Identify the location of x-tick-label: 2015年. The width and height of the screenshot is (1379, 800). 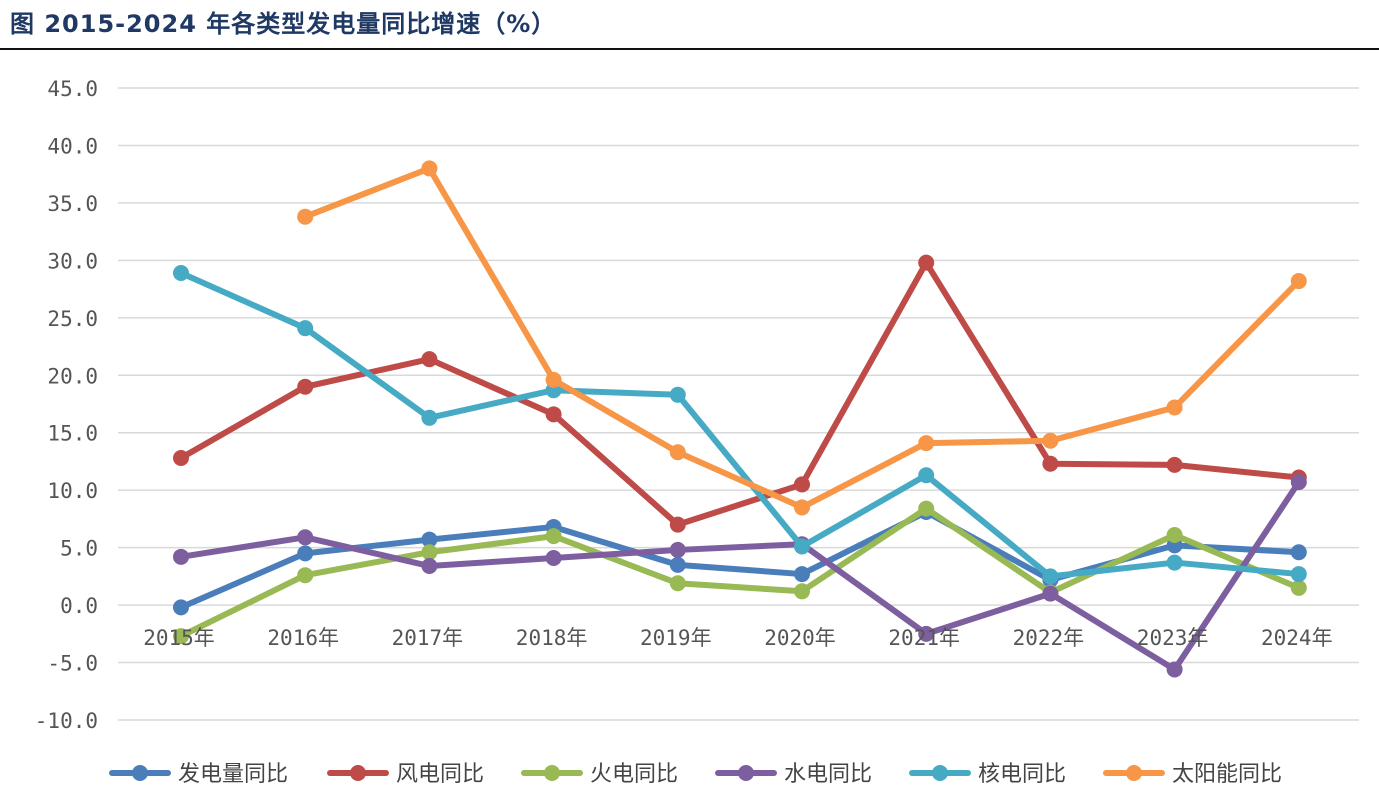
(179, 638).